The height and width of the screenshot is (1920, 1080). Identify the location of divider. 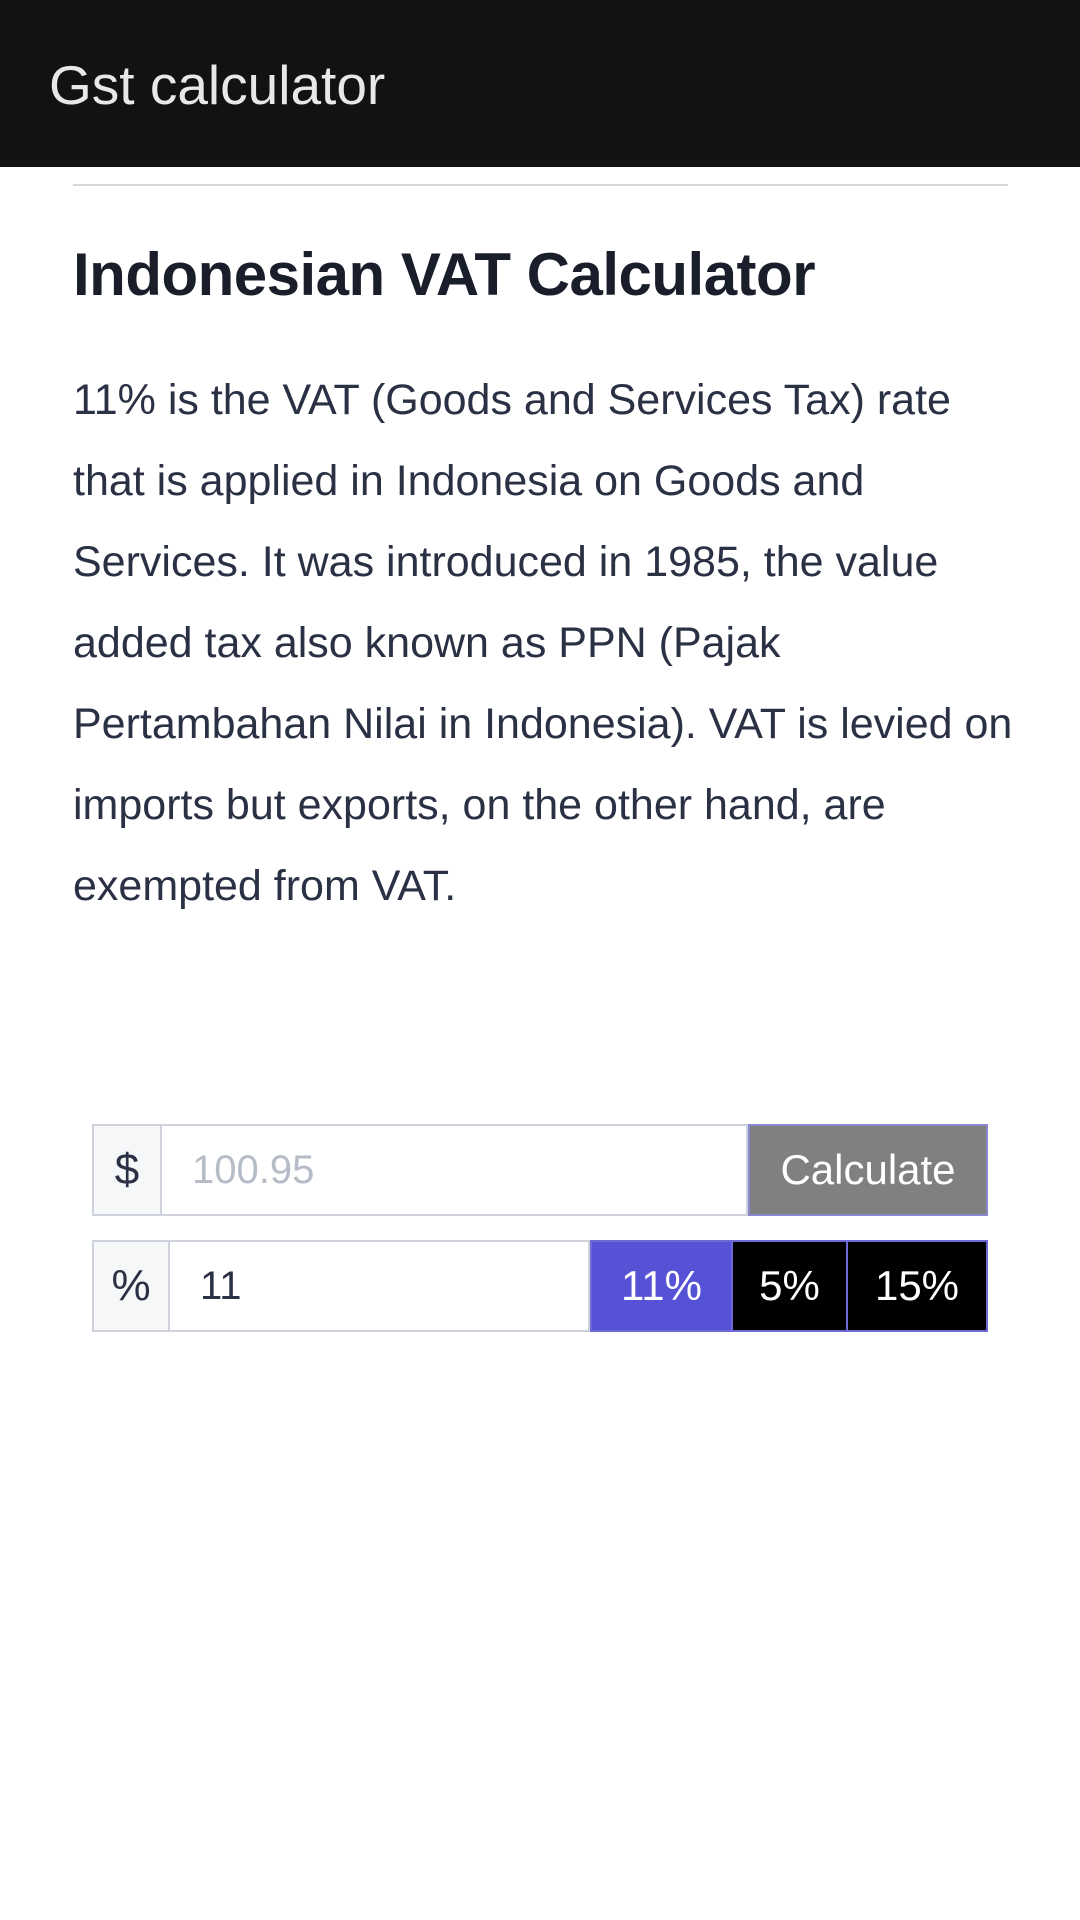
(540, 185).